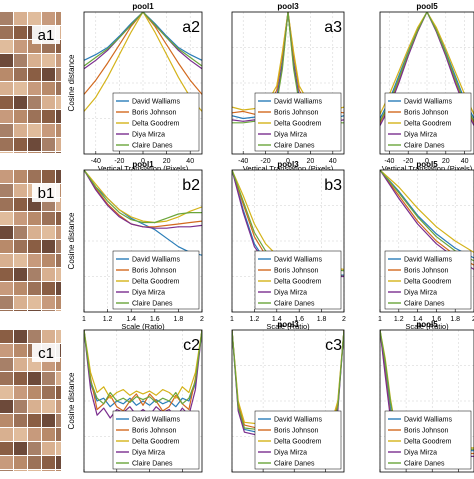 This screenshot has height=479, width=474. Describe the element at coordinates (418, 319) in the screenshot. I see `x-tick-label: 1.4` at that location.